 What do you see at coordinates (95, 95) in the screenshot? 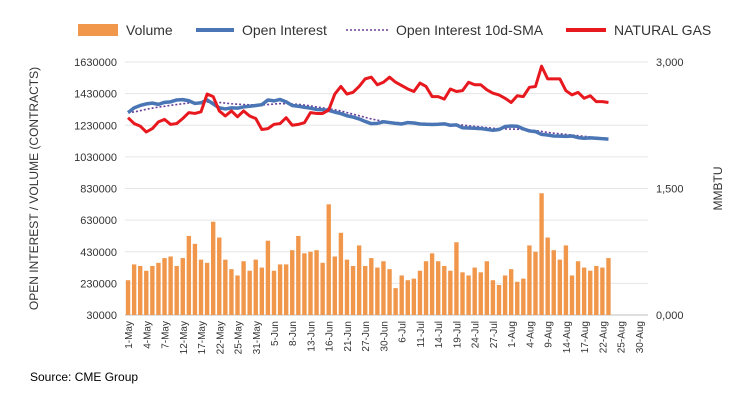
I see `left-tick-label: 1430000` at bounding box center [95, 95].